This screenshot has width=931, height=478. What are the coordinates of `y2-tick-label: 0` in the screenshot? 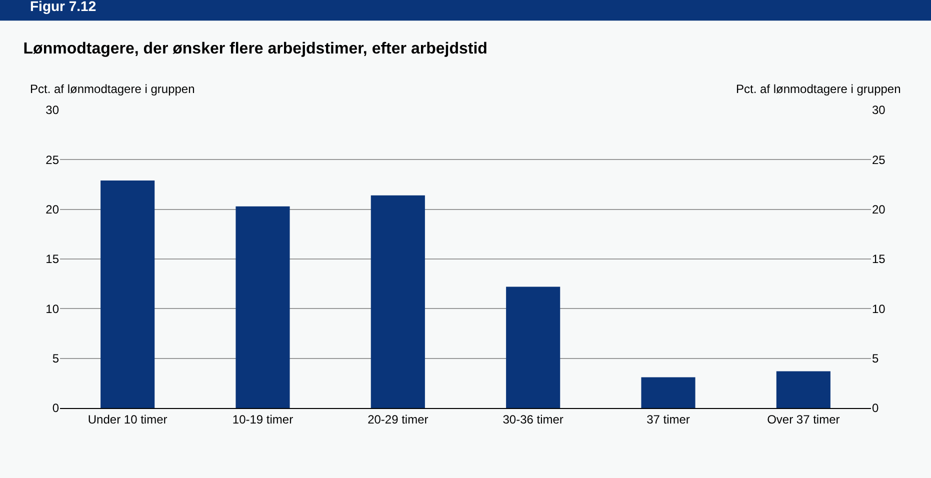 It's located at (875, 408).